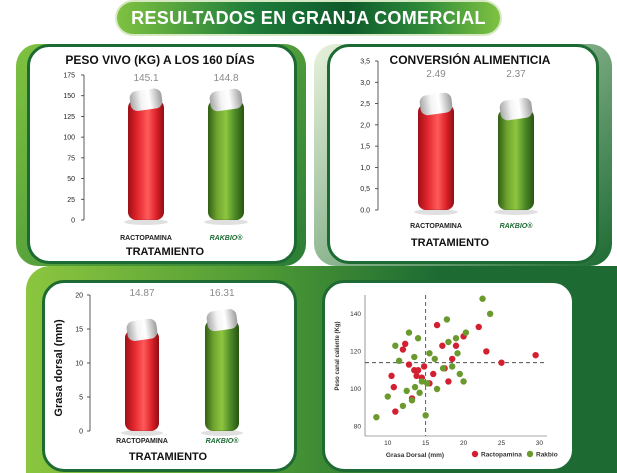  Describe the element at coordinates (69, 117) in the screenshot. I see `y-tick-label: 125` at that location.